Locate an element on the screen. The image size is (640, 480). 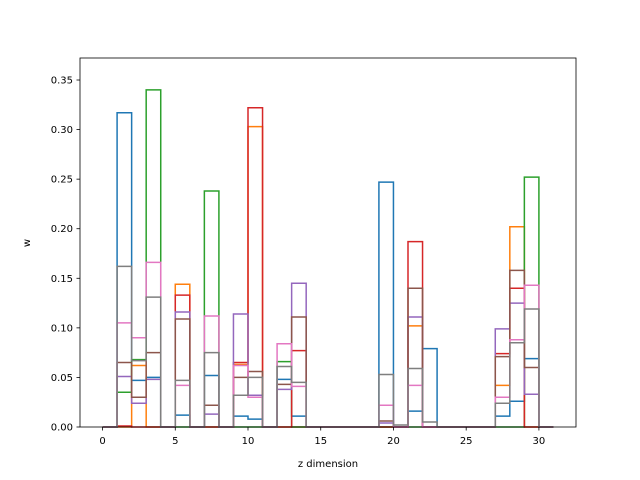
y-tick-label: 0.15 is located at coordinates (62, 279).